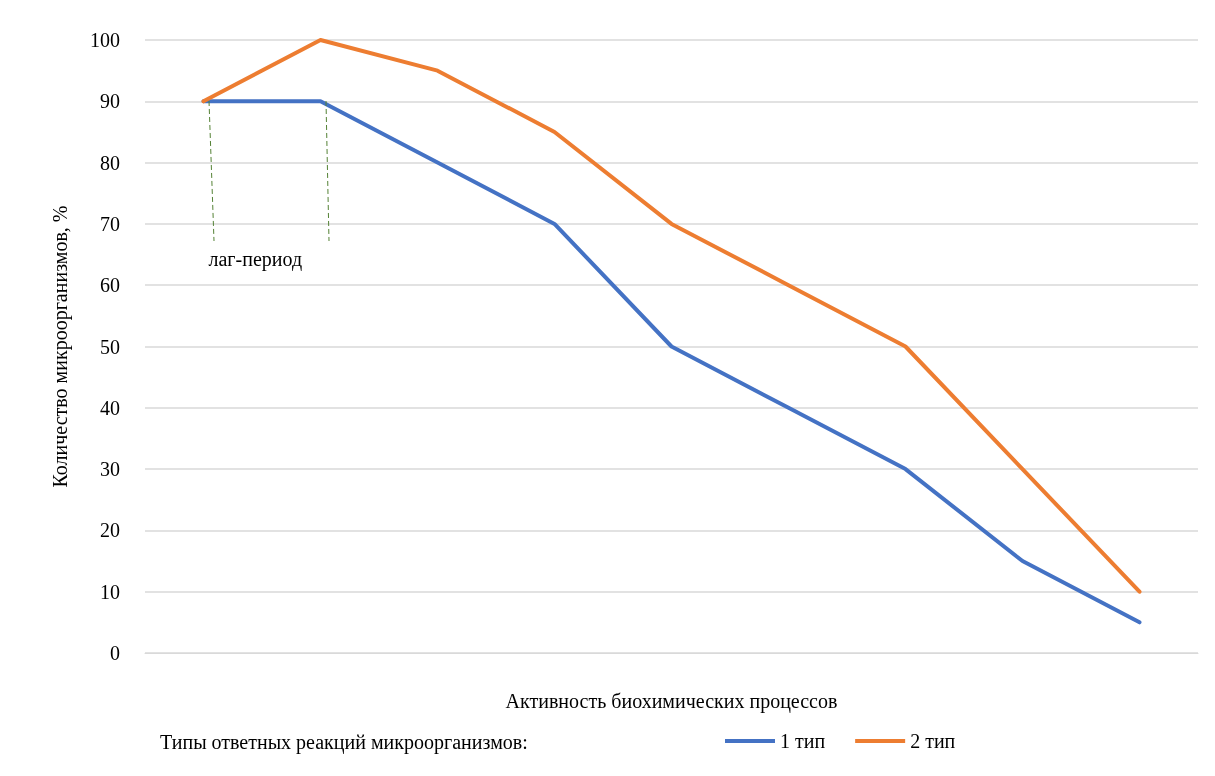  Describe the element at coordinates (803, 741) in the screenshot. I see `legend-label: 1 тип` at that location.